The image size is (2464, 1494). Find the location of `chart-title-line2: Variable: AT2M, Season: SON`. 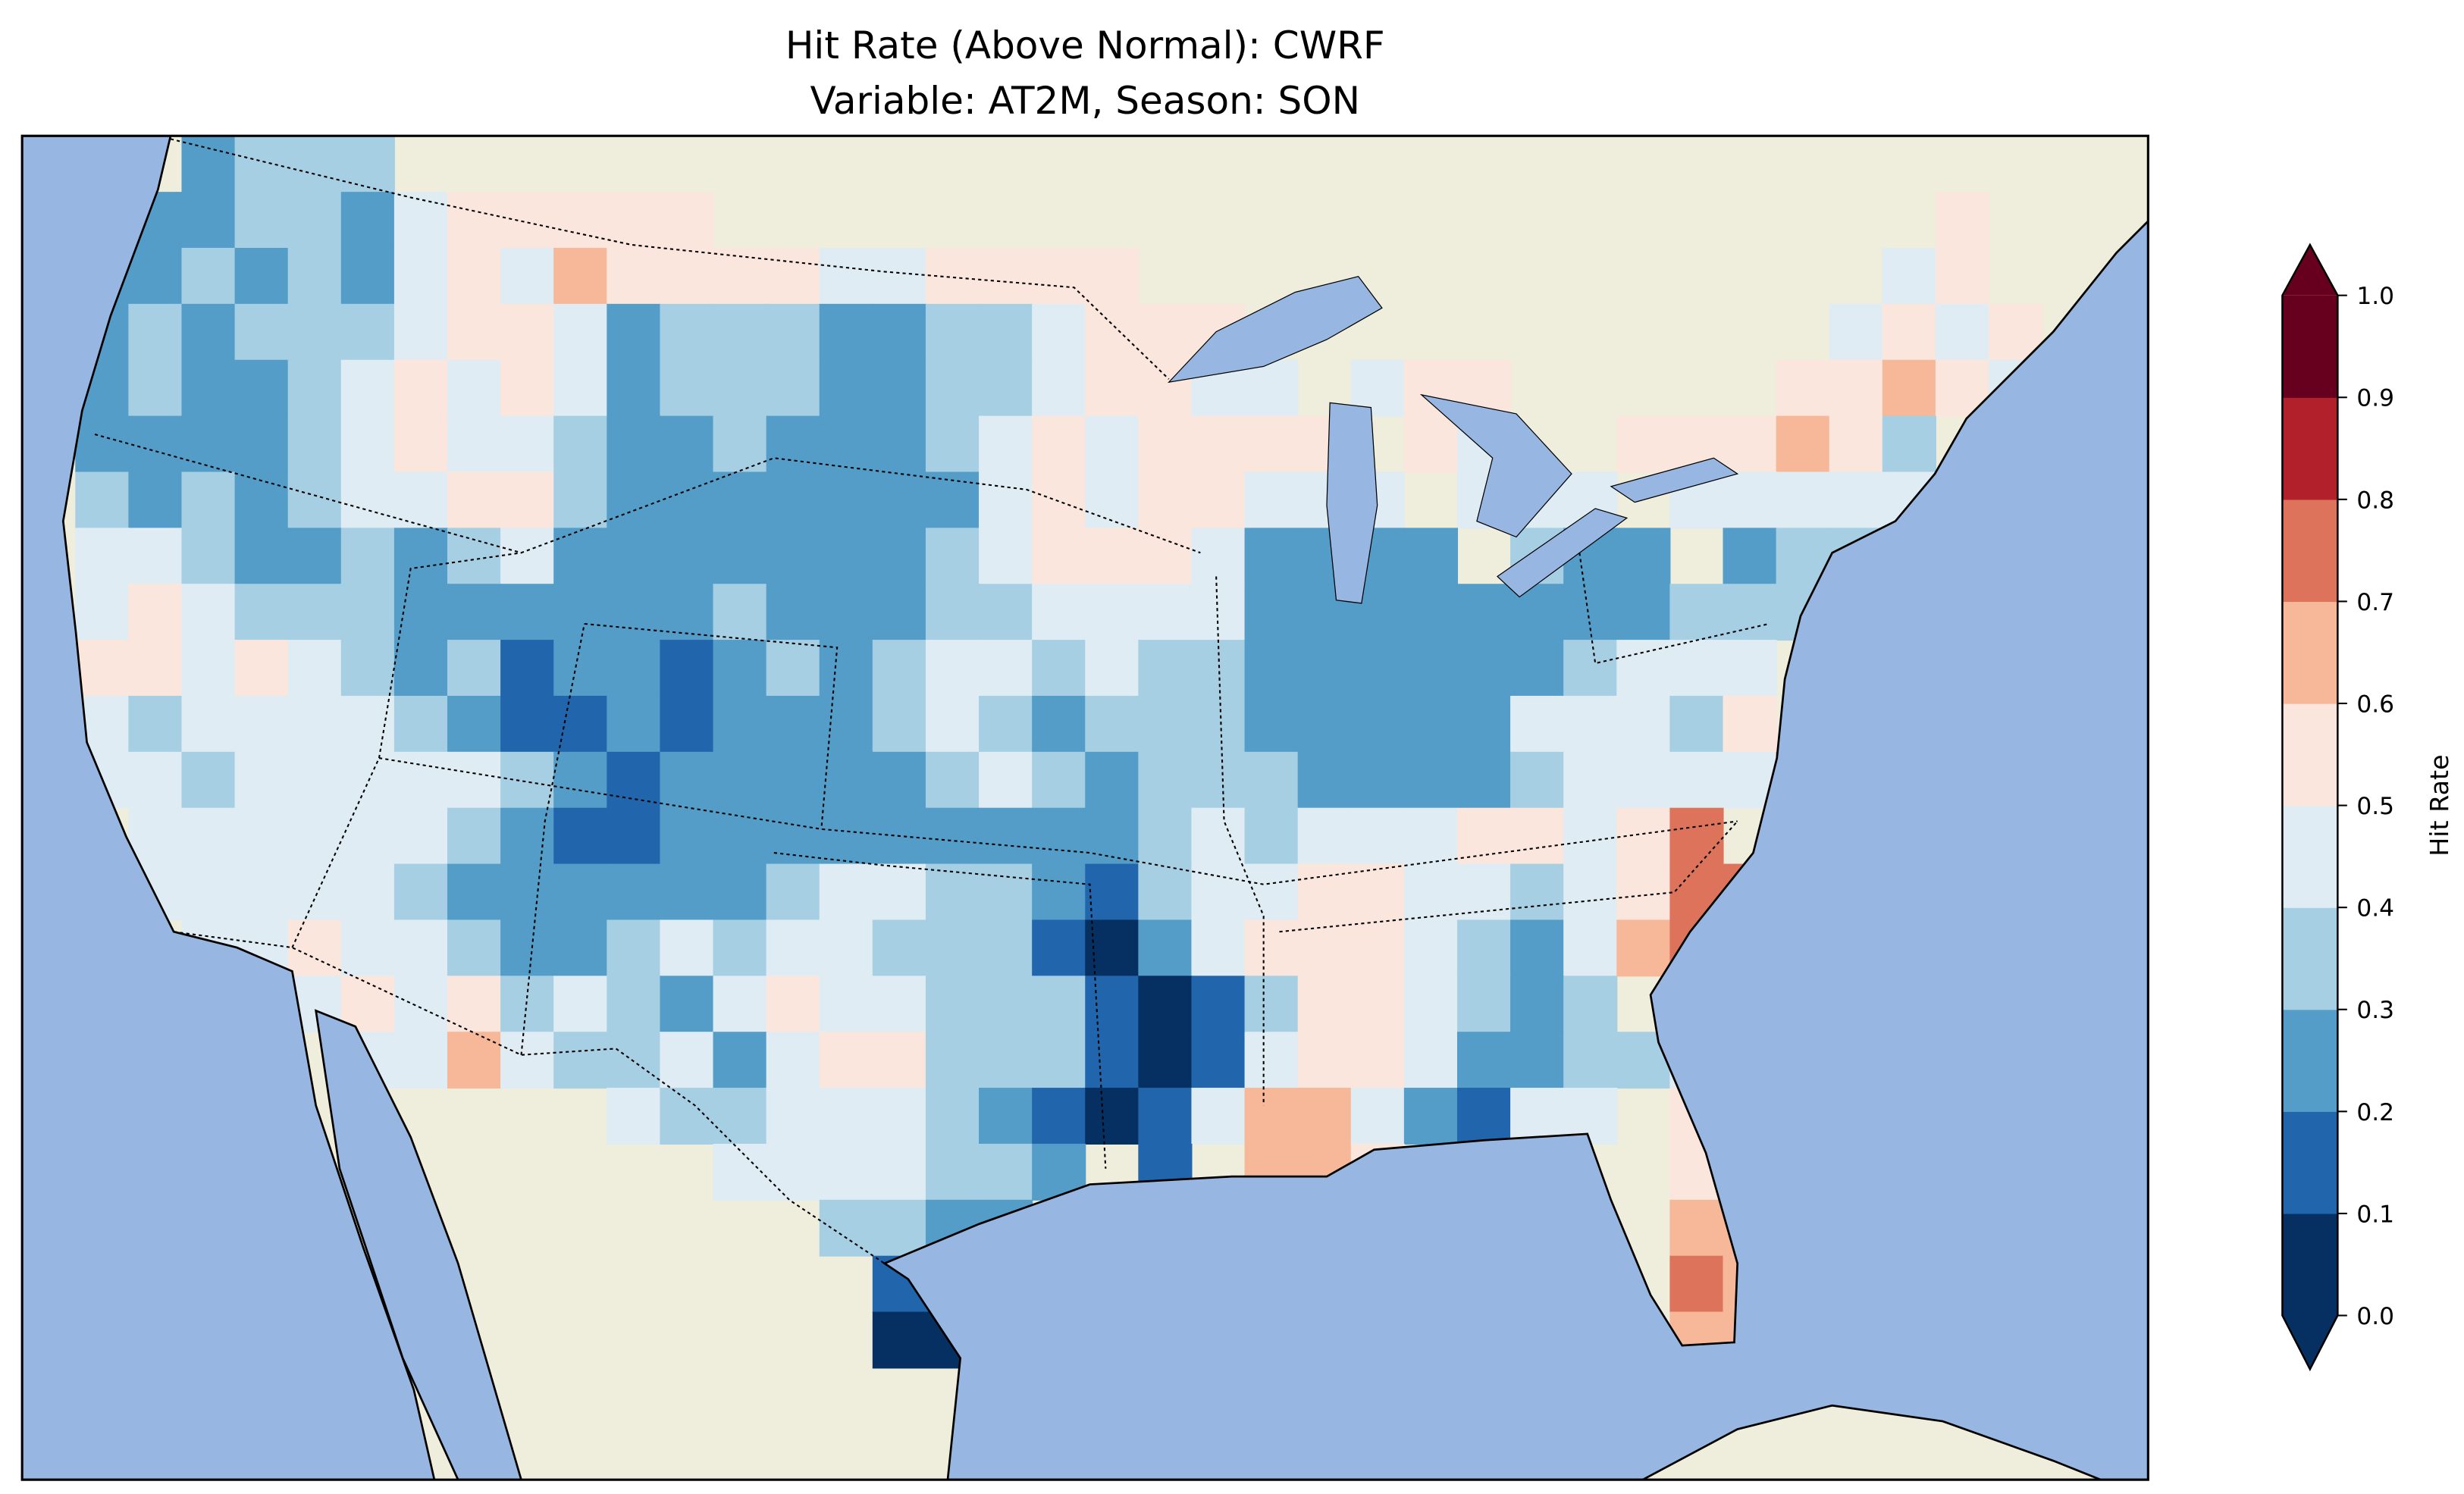

chart-title-line2: Variable: AT2M, Season: SON is located at coordinates (1086, 101).